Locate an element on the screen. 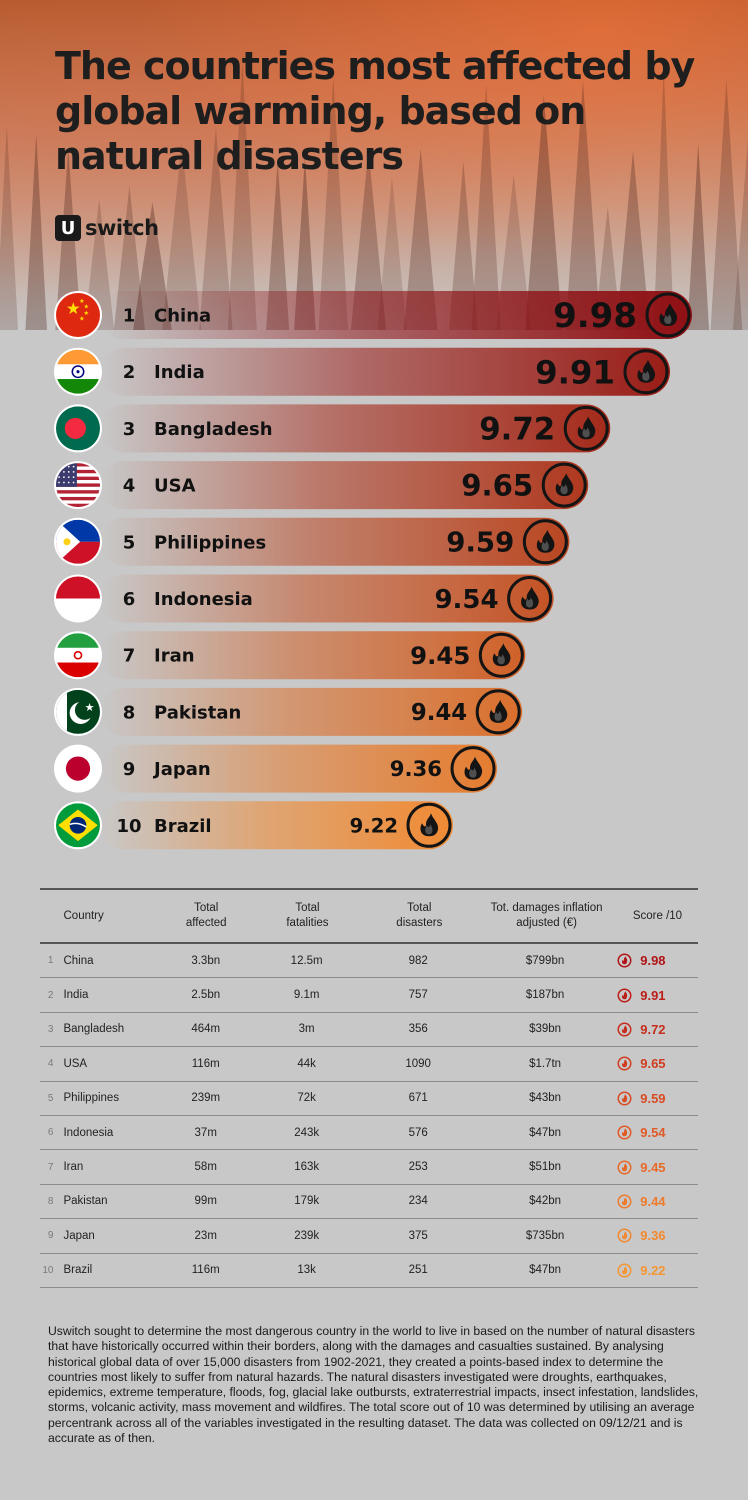  row-total-affected: 116m is located at coordinates (205, 1270).